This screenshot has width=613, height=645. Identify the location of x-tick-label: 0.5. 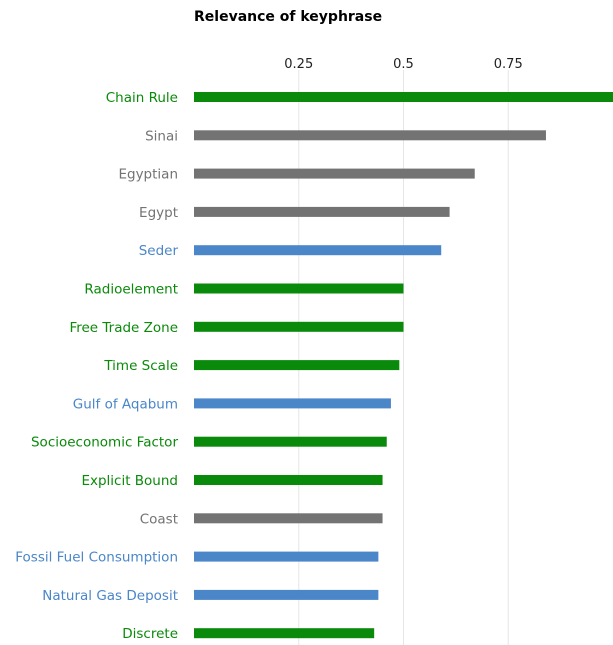
(403, 64).